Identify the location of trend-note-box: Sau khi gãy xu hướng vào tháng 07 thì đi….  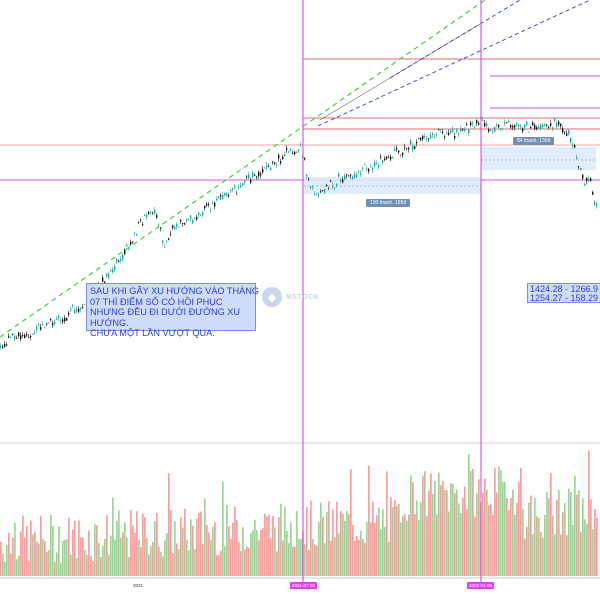
(172, 310).